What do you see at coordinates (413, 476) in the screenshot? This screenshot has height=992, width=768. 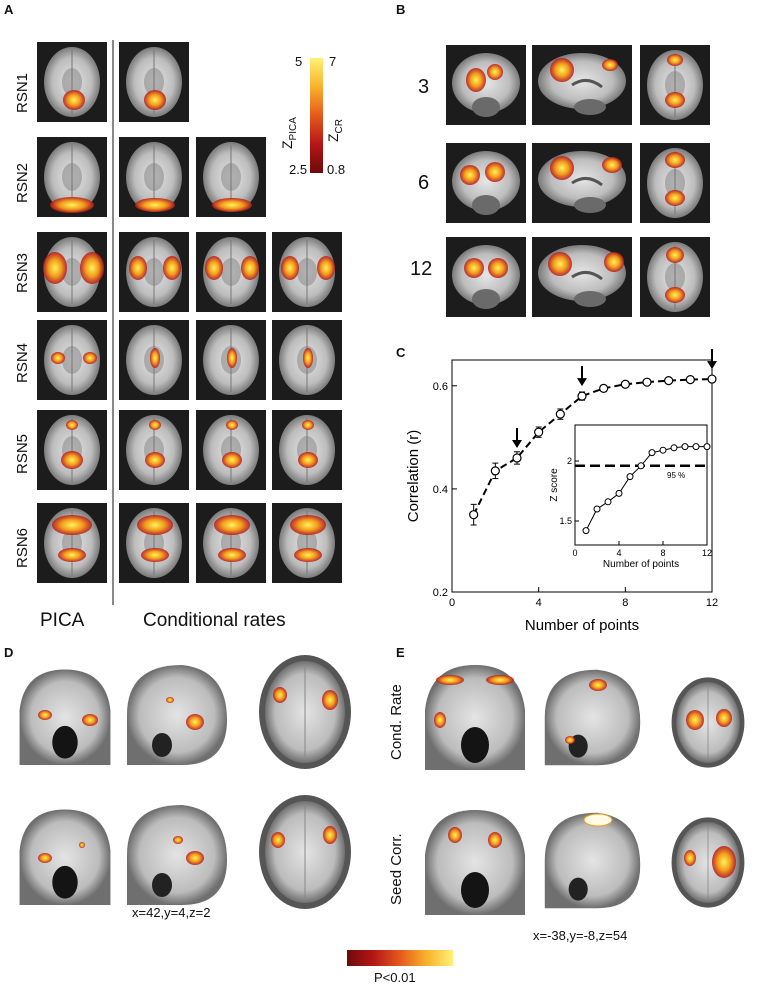 I see `main-y-axis-label: Correlation (r)` at bounding box center [413, 476].